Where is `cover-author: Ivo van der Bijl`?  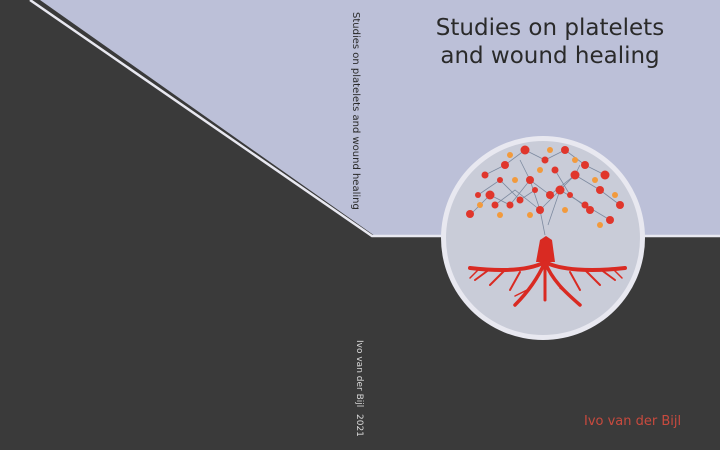
cover-author: Ivo van der Bijl is located at coordinates (633, 421).